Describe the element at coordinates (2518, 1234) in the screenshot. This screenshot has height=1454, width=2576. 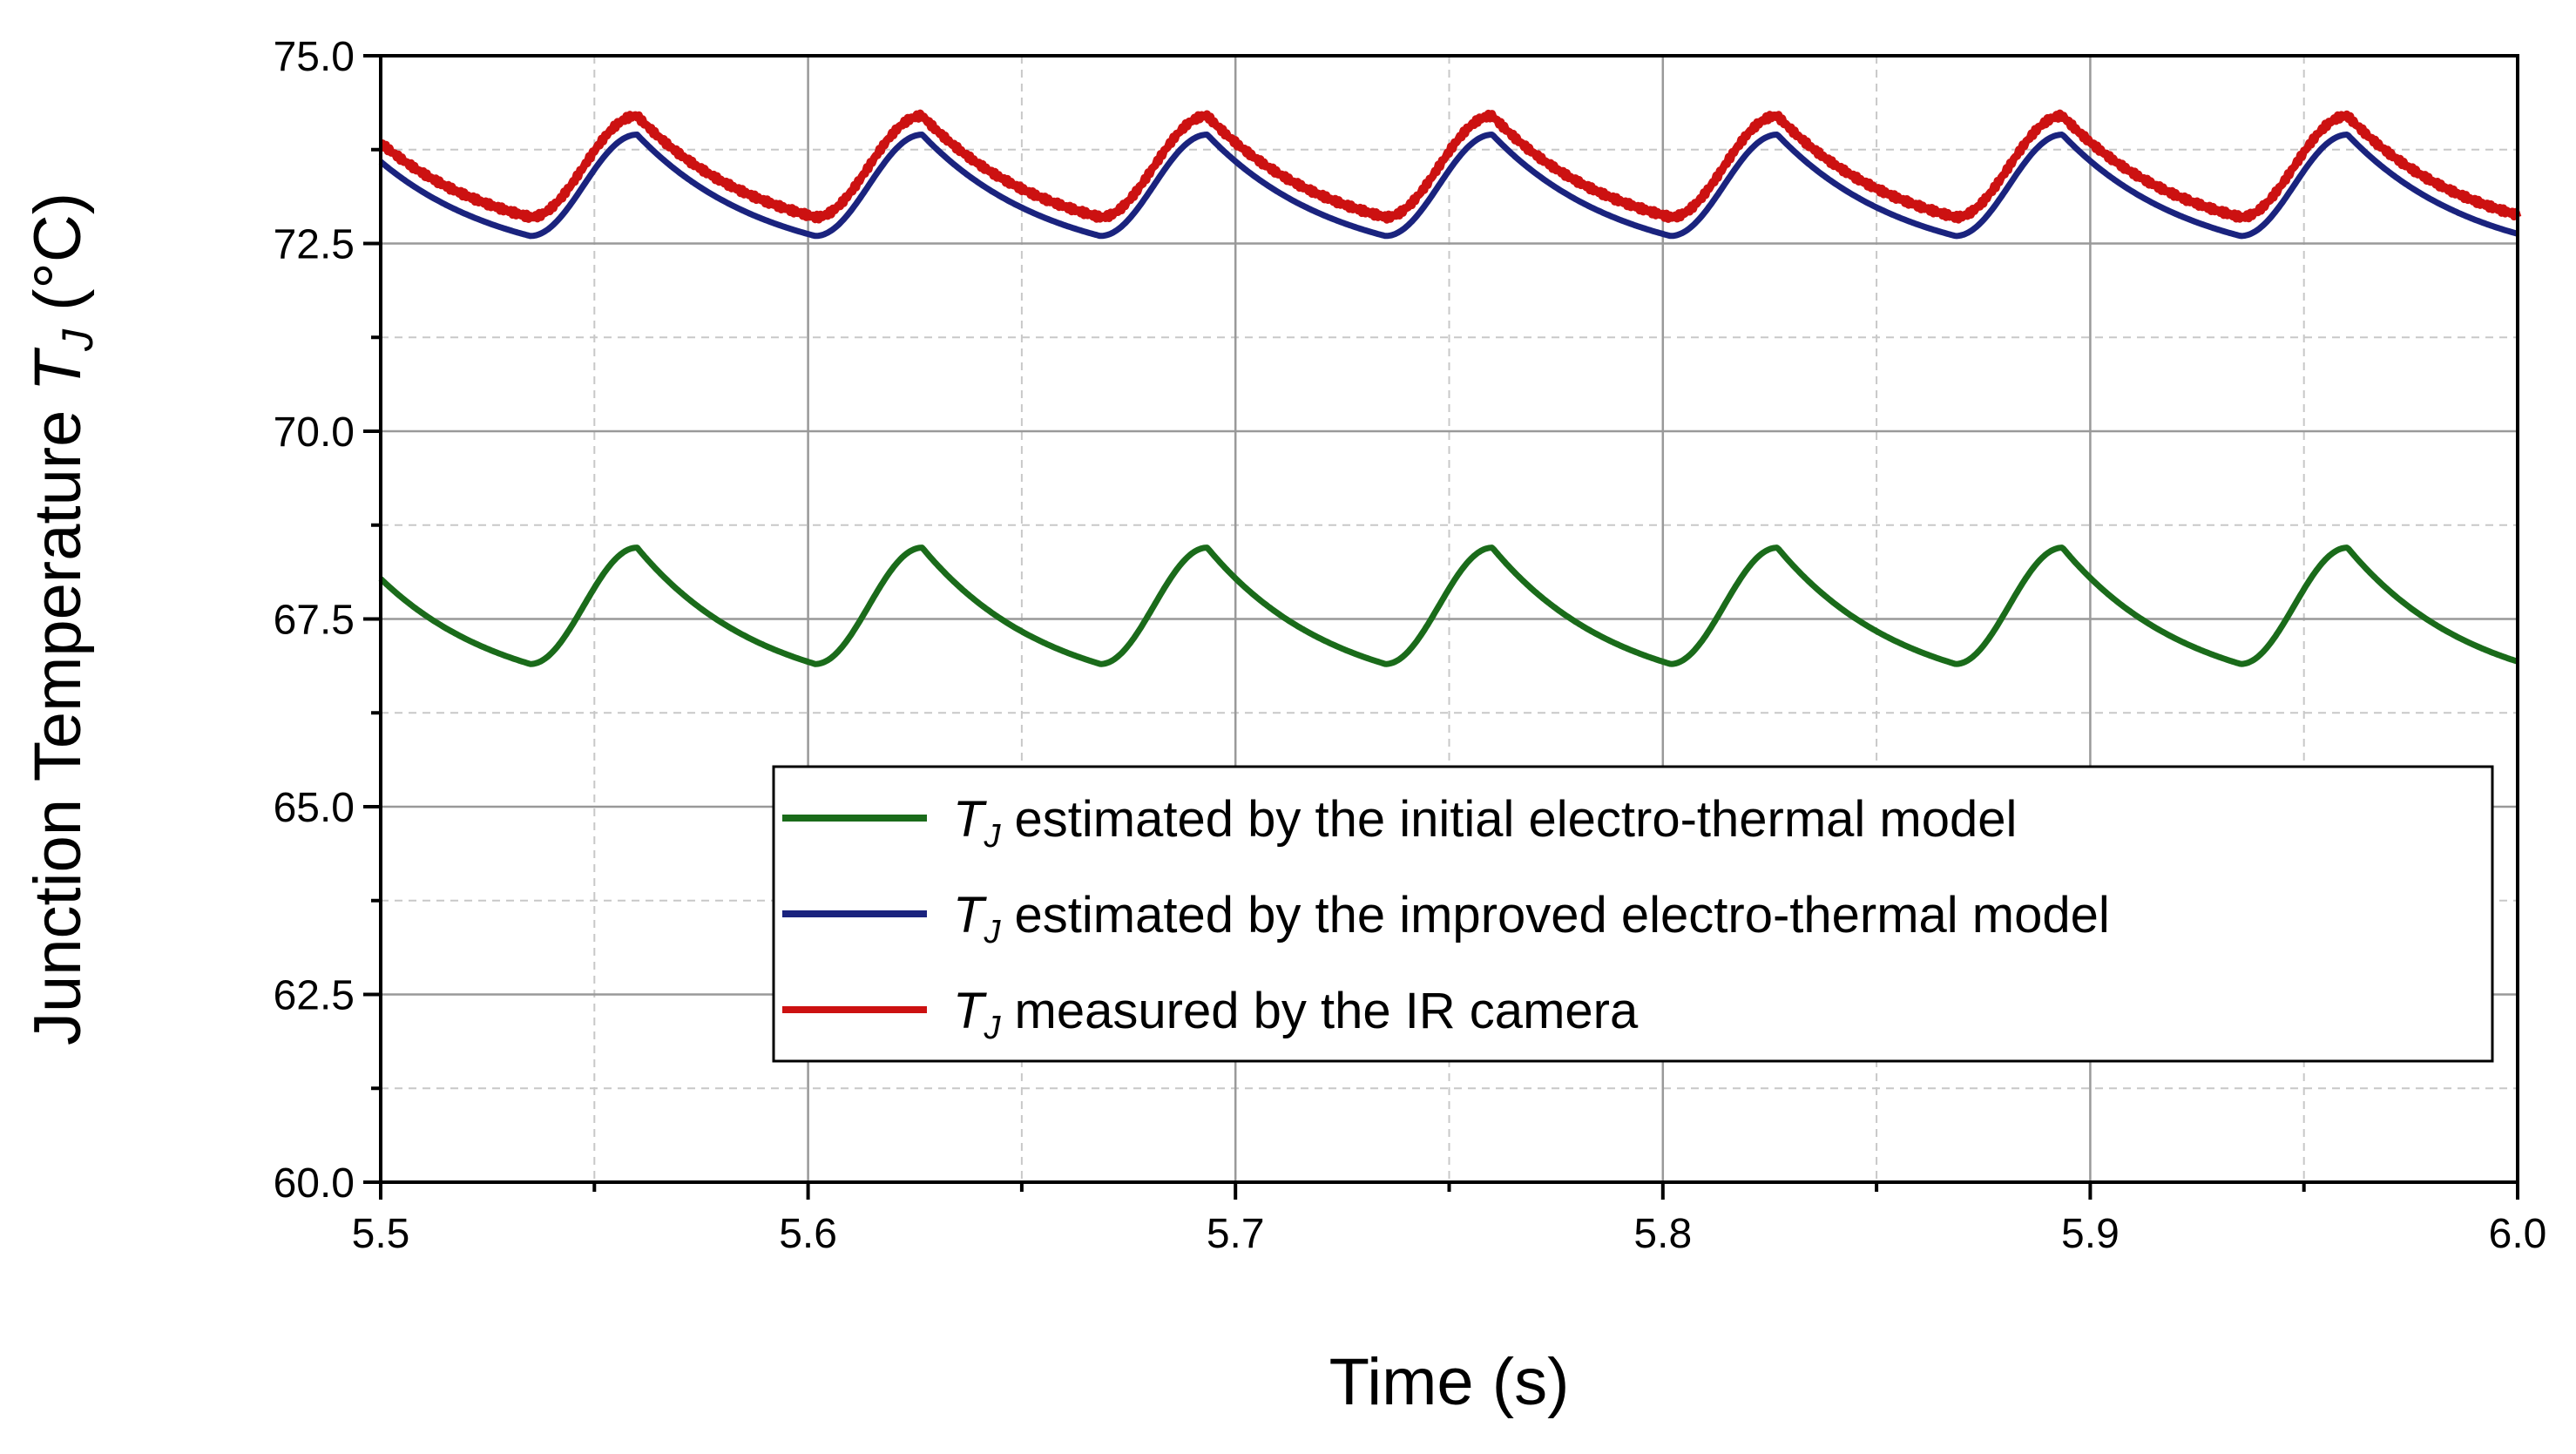
I see `x-tick-label: 6.0` at that location.